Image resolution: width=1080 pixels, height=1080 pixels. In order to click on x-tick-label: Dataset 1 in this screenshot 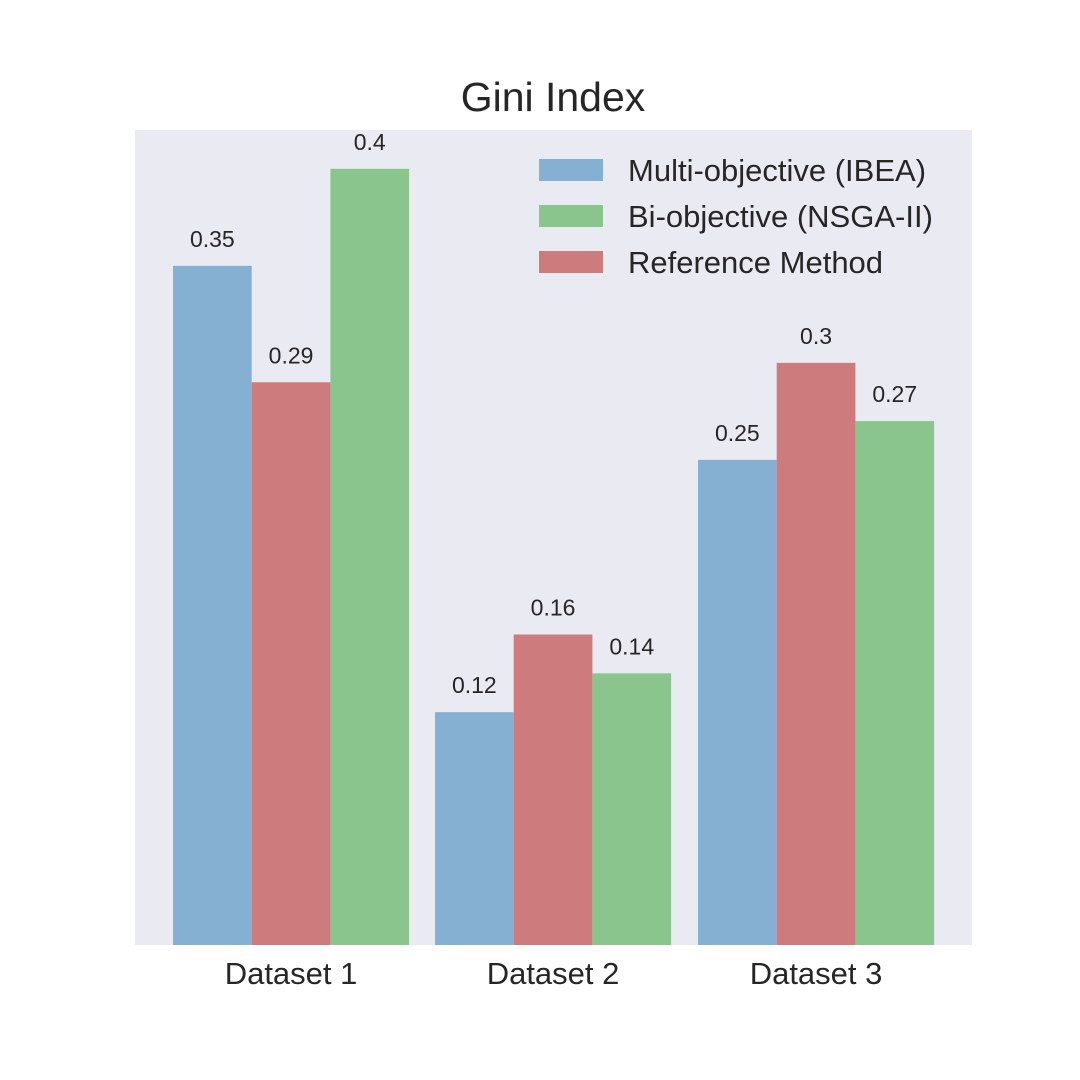, I will do `click(291, 973)`.